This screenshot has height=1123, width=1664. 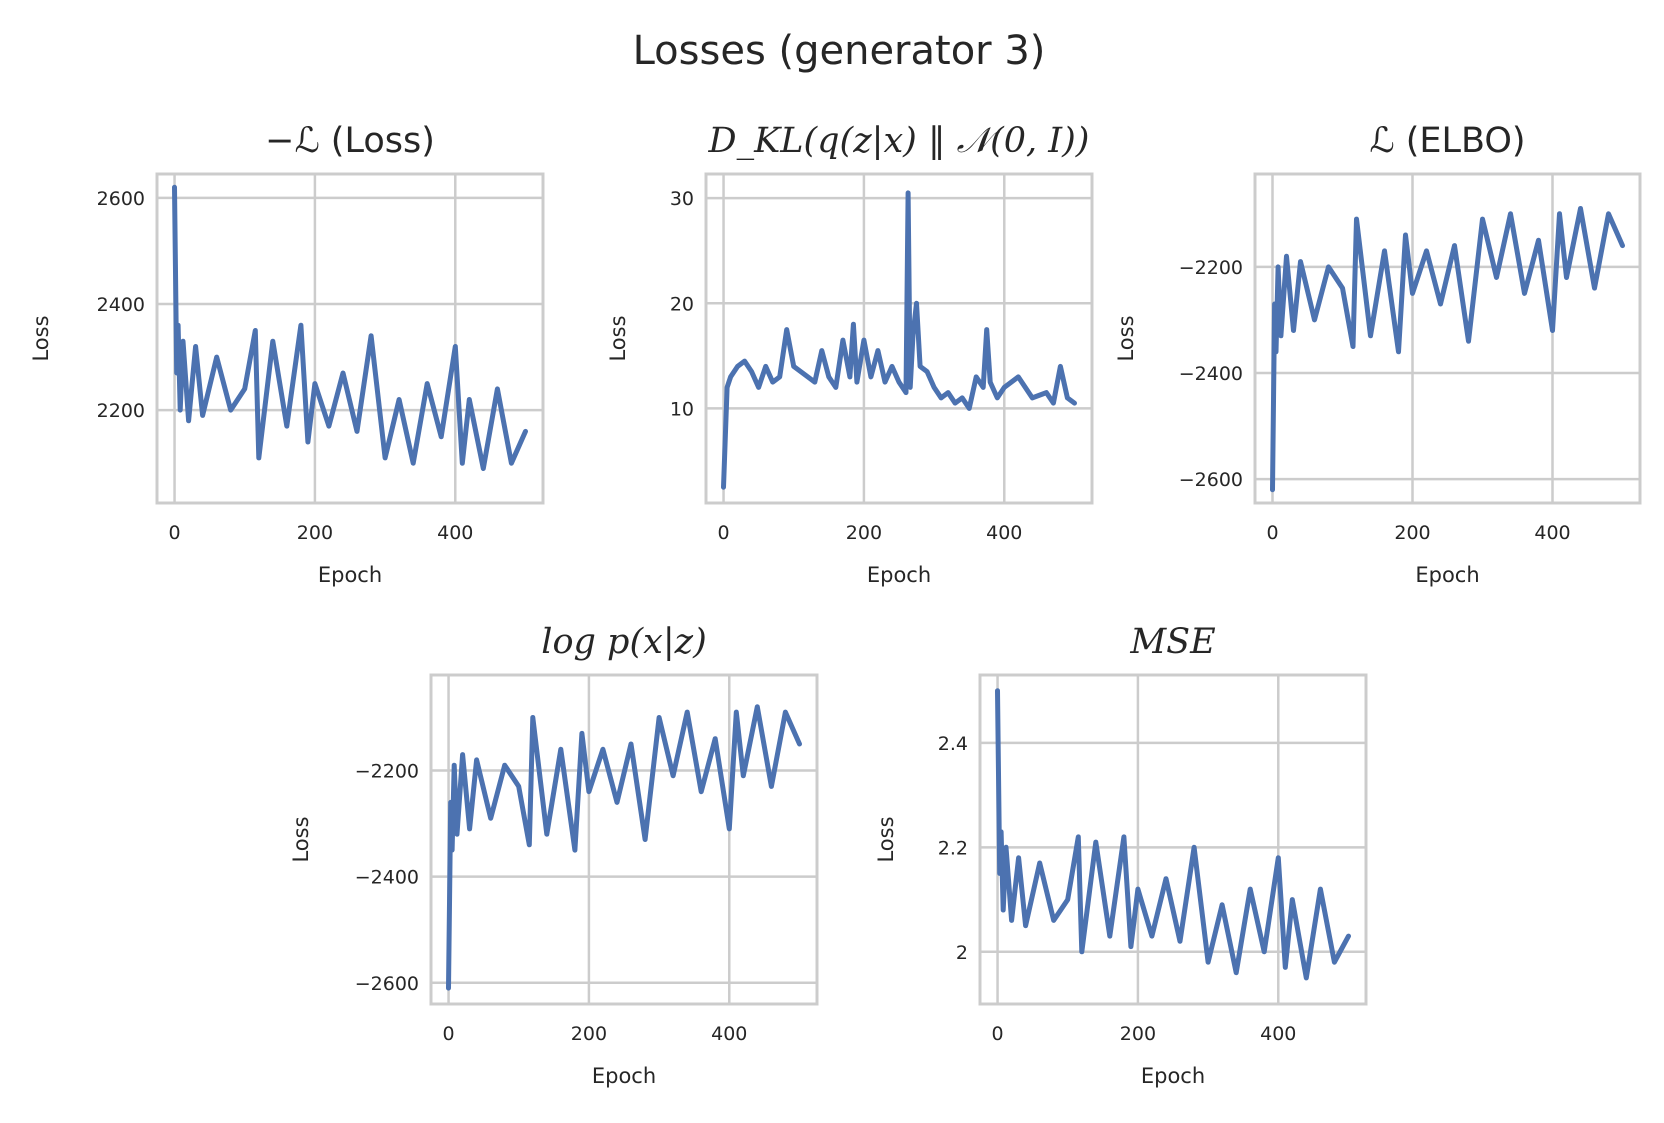 What do you see at coordinates (682, 409) in the screenshot?
I see `y-tick-label: 10` at bounding box center [682, 409].